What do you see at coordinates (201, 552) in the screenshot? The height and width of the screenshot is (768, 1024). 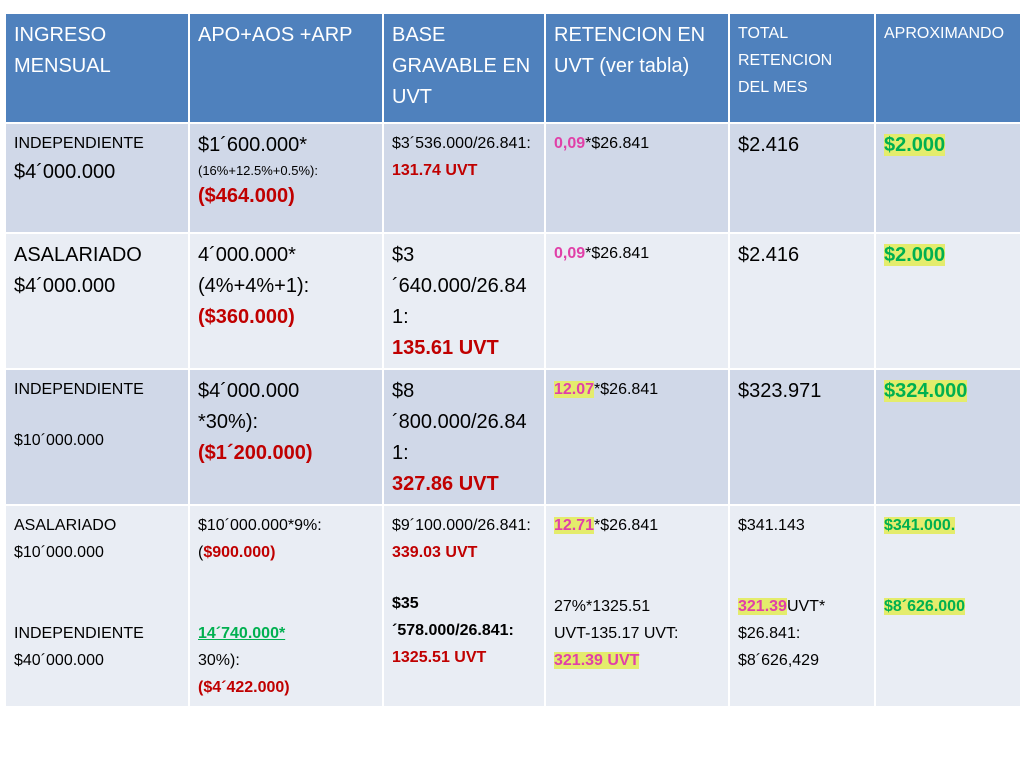 I see `aportes-open: (` at bounding box center [201, 552].